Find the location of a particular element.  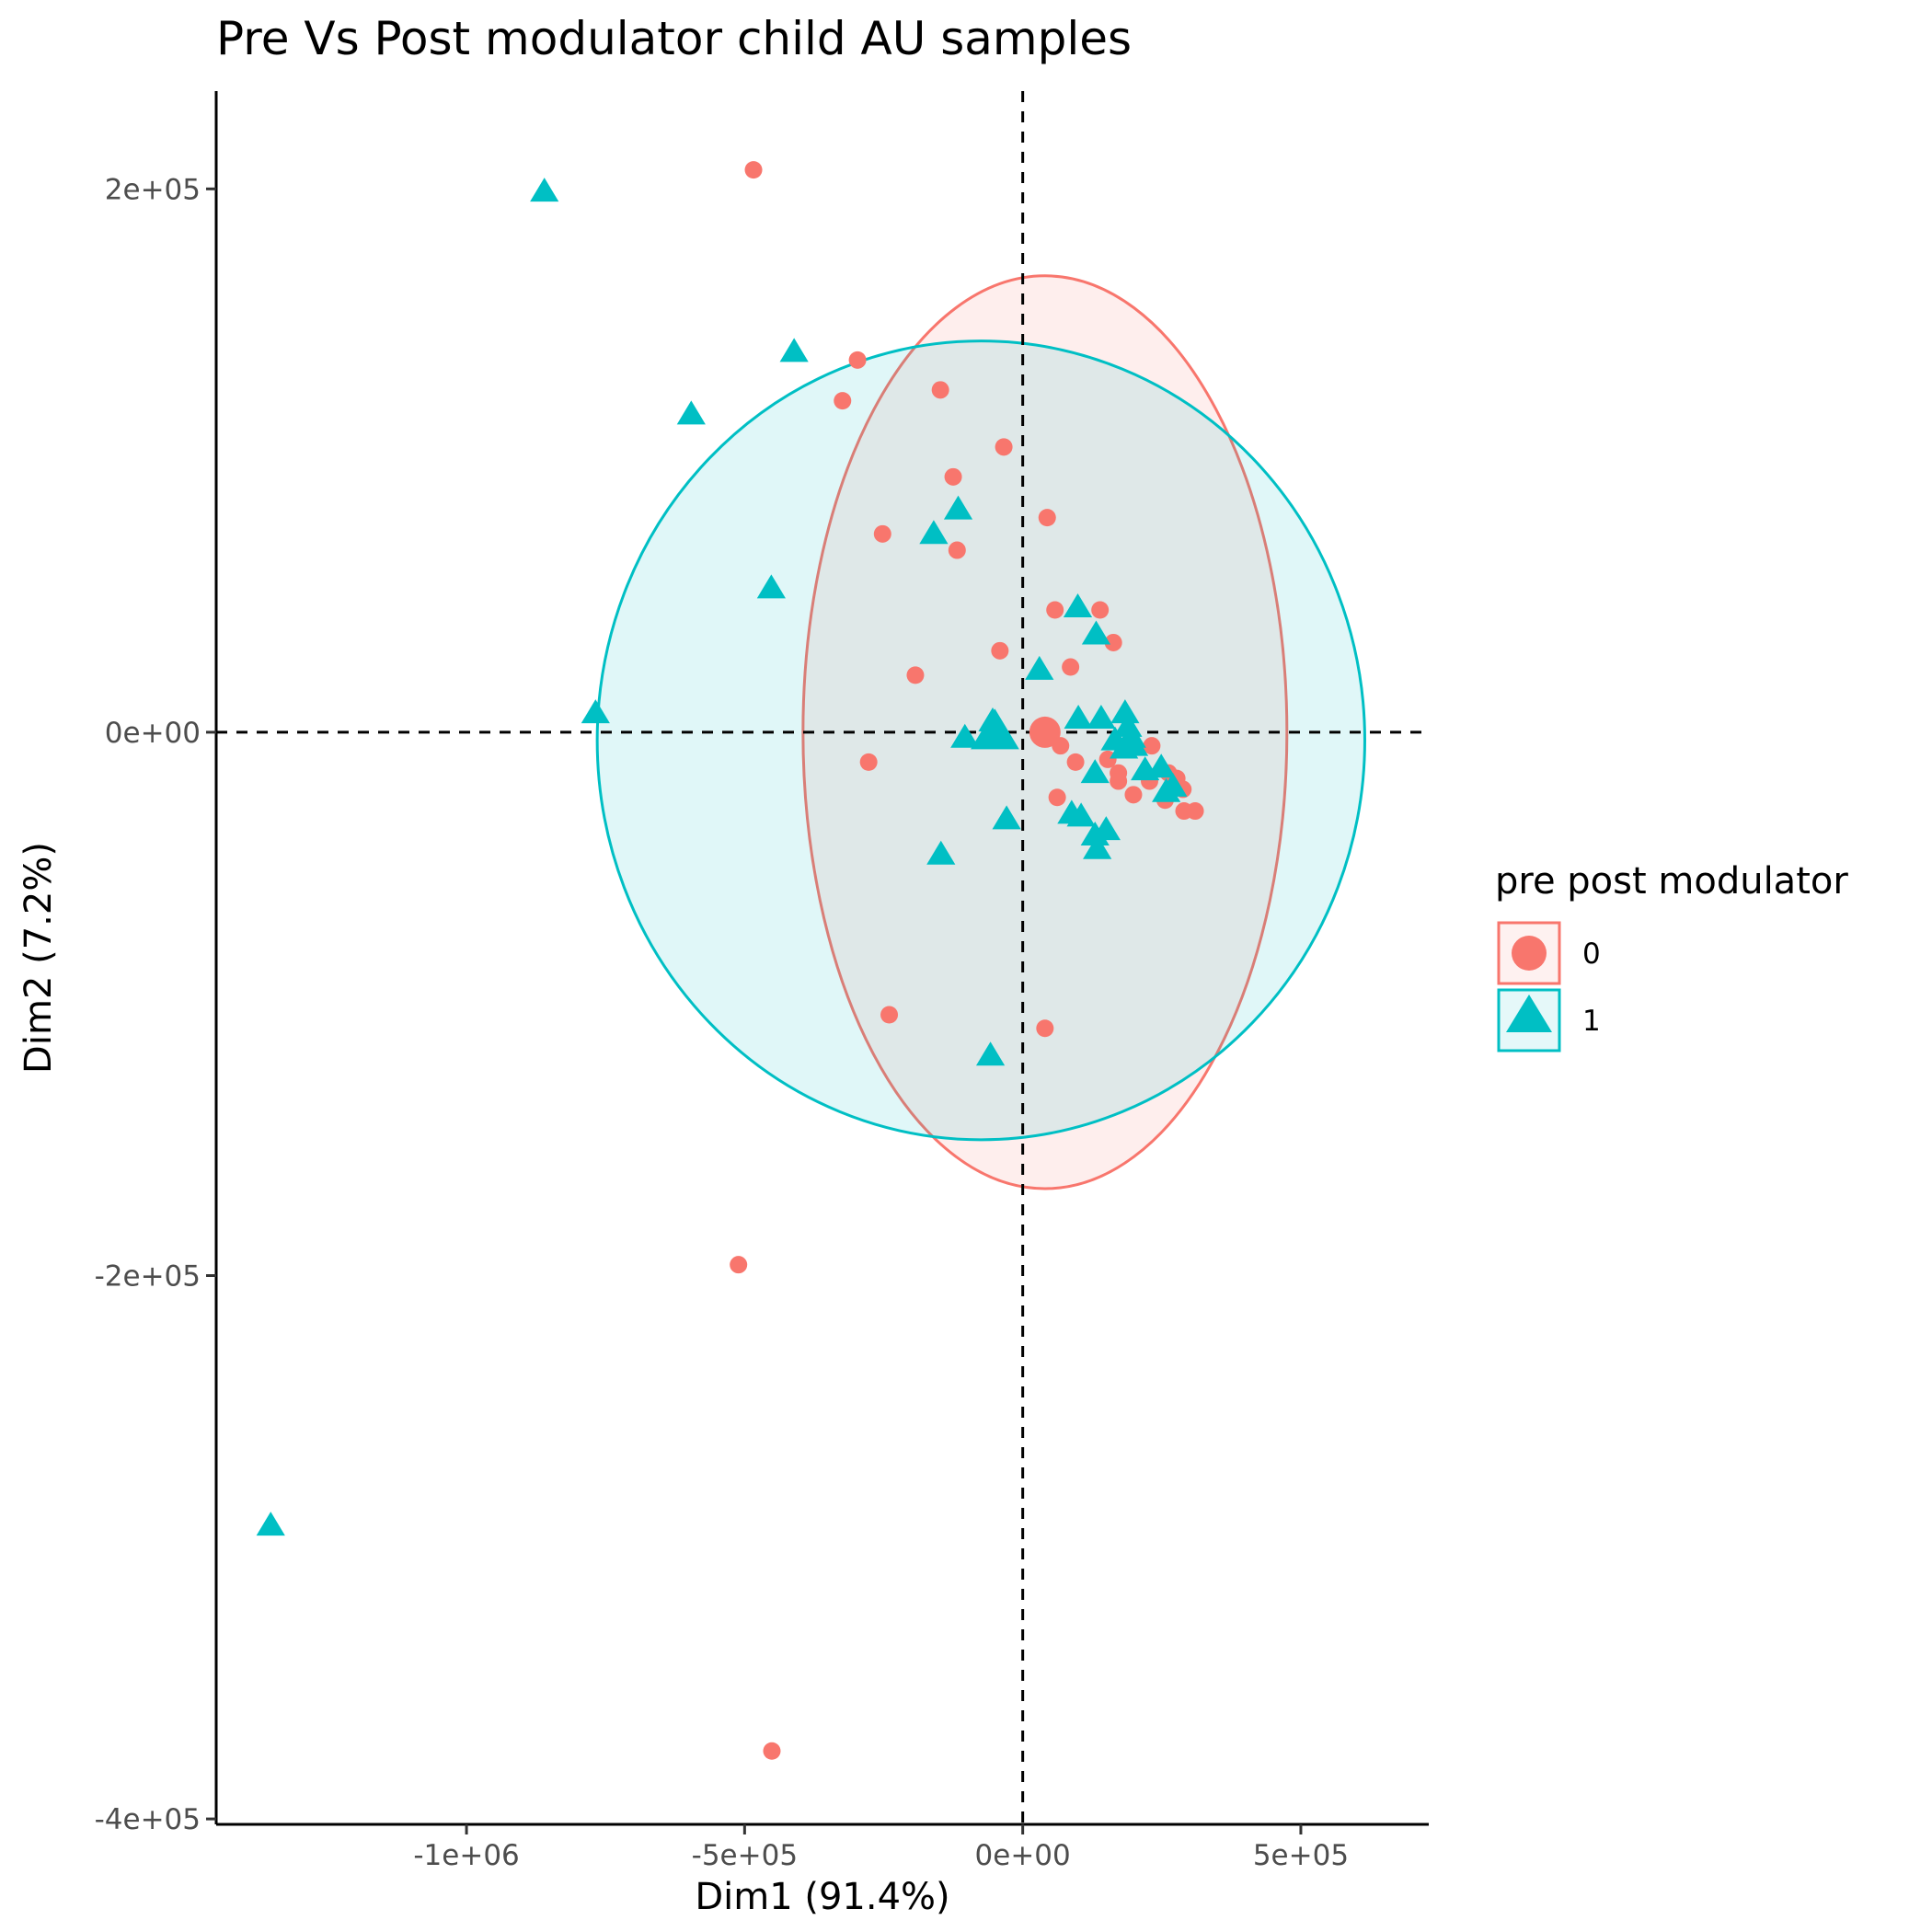

x-tick-label: 0e+00 is located at coordinates (1023, 1855).